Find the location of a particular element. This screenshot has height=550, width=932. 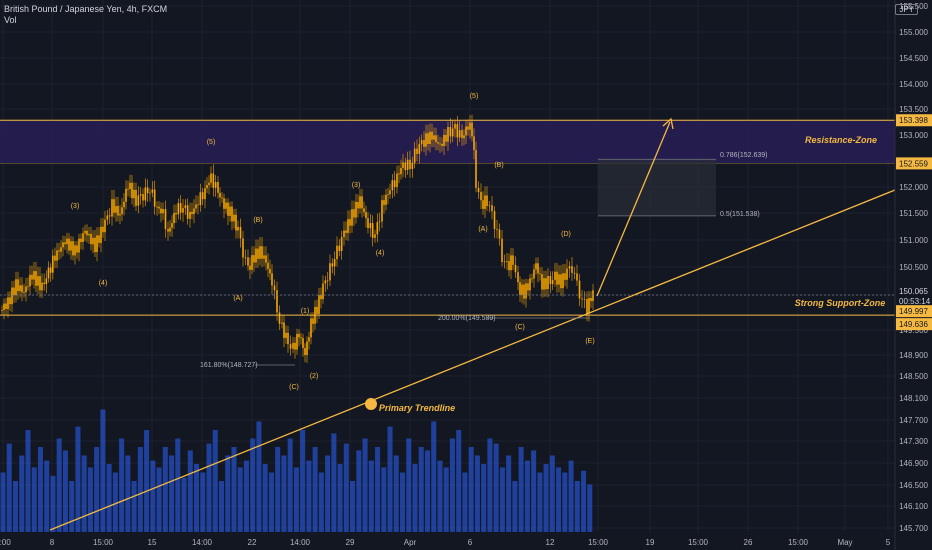

y-tick-label: 146.100 is located at coordinates (913, 506).